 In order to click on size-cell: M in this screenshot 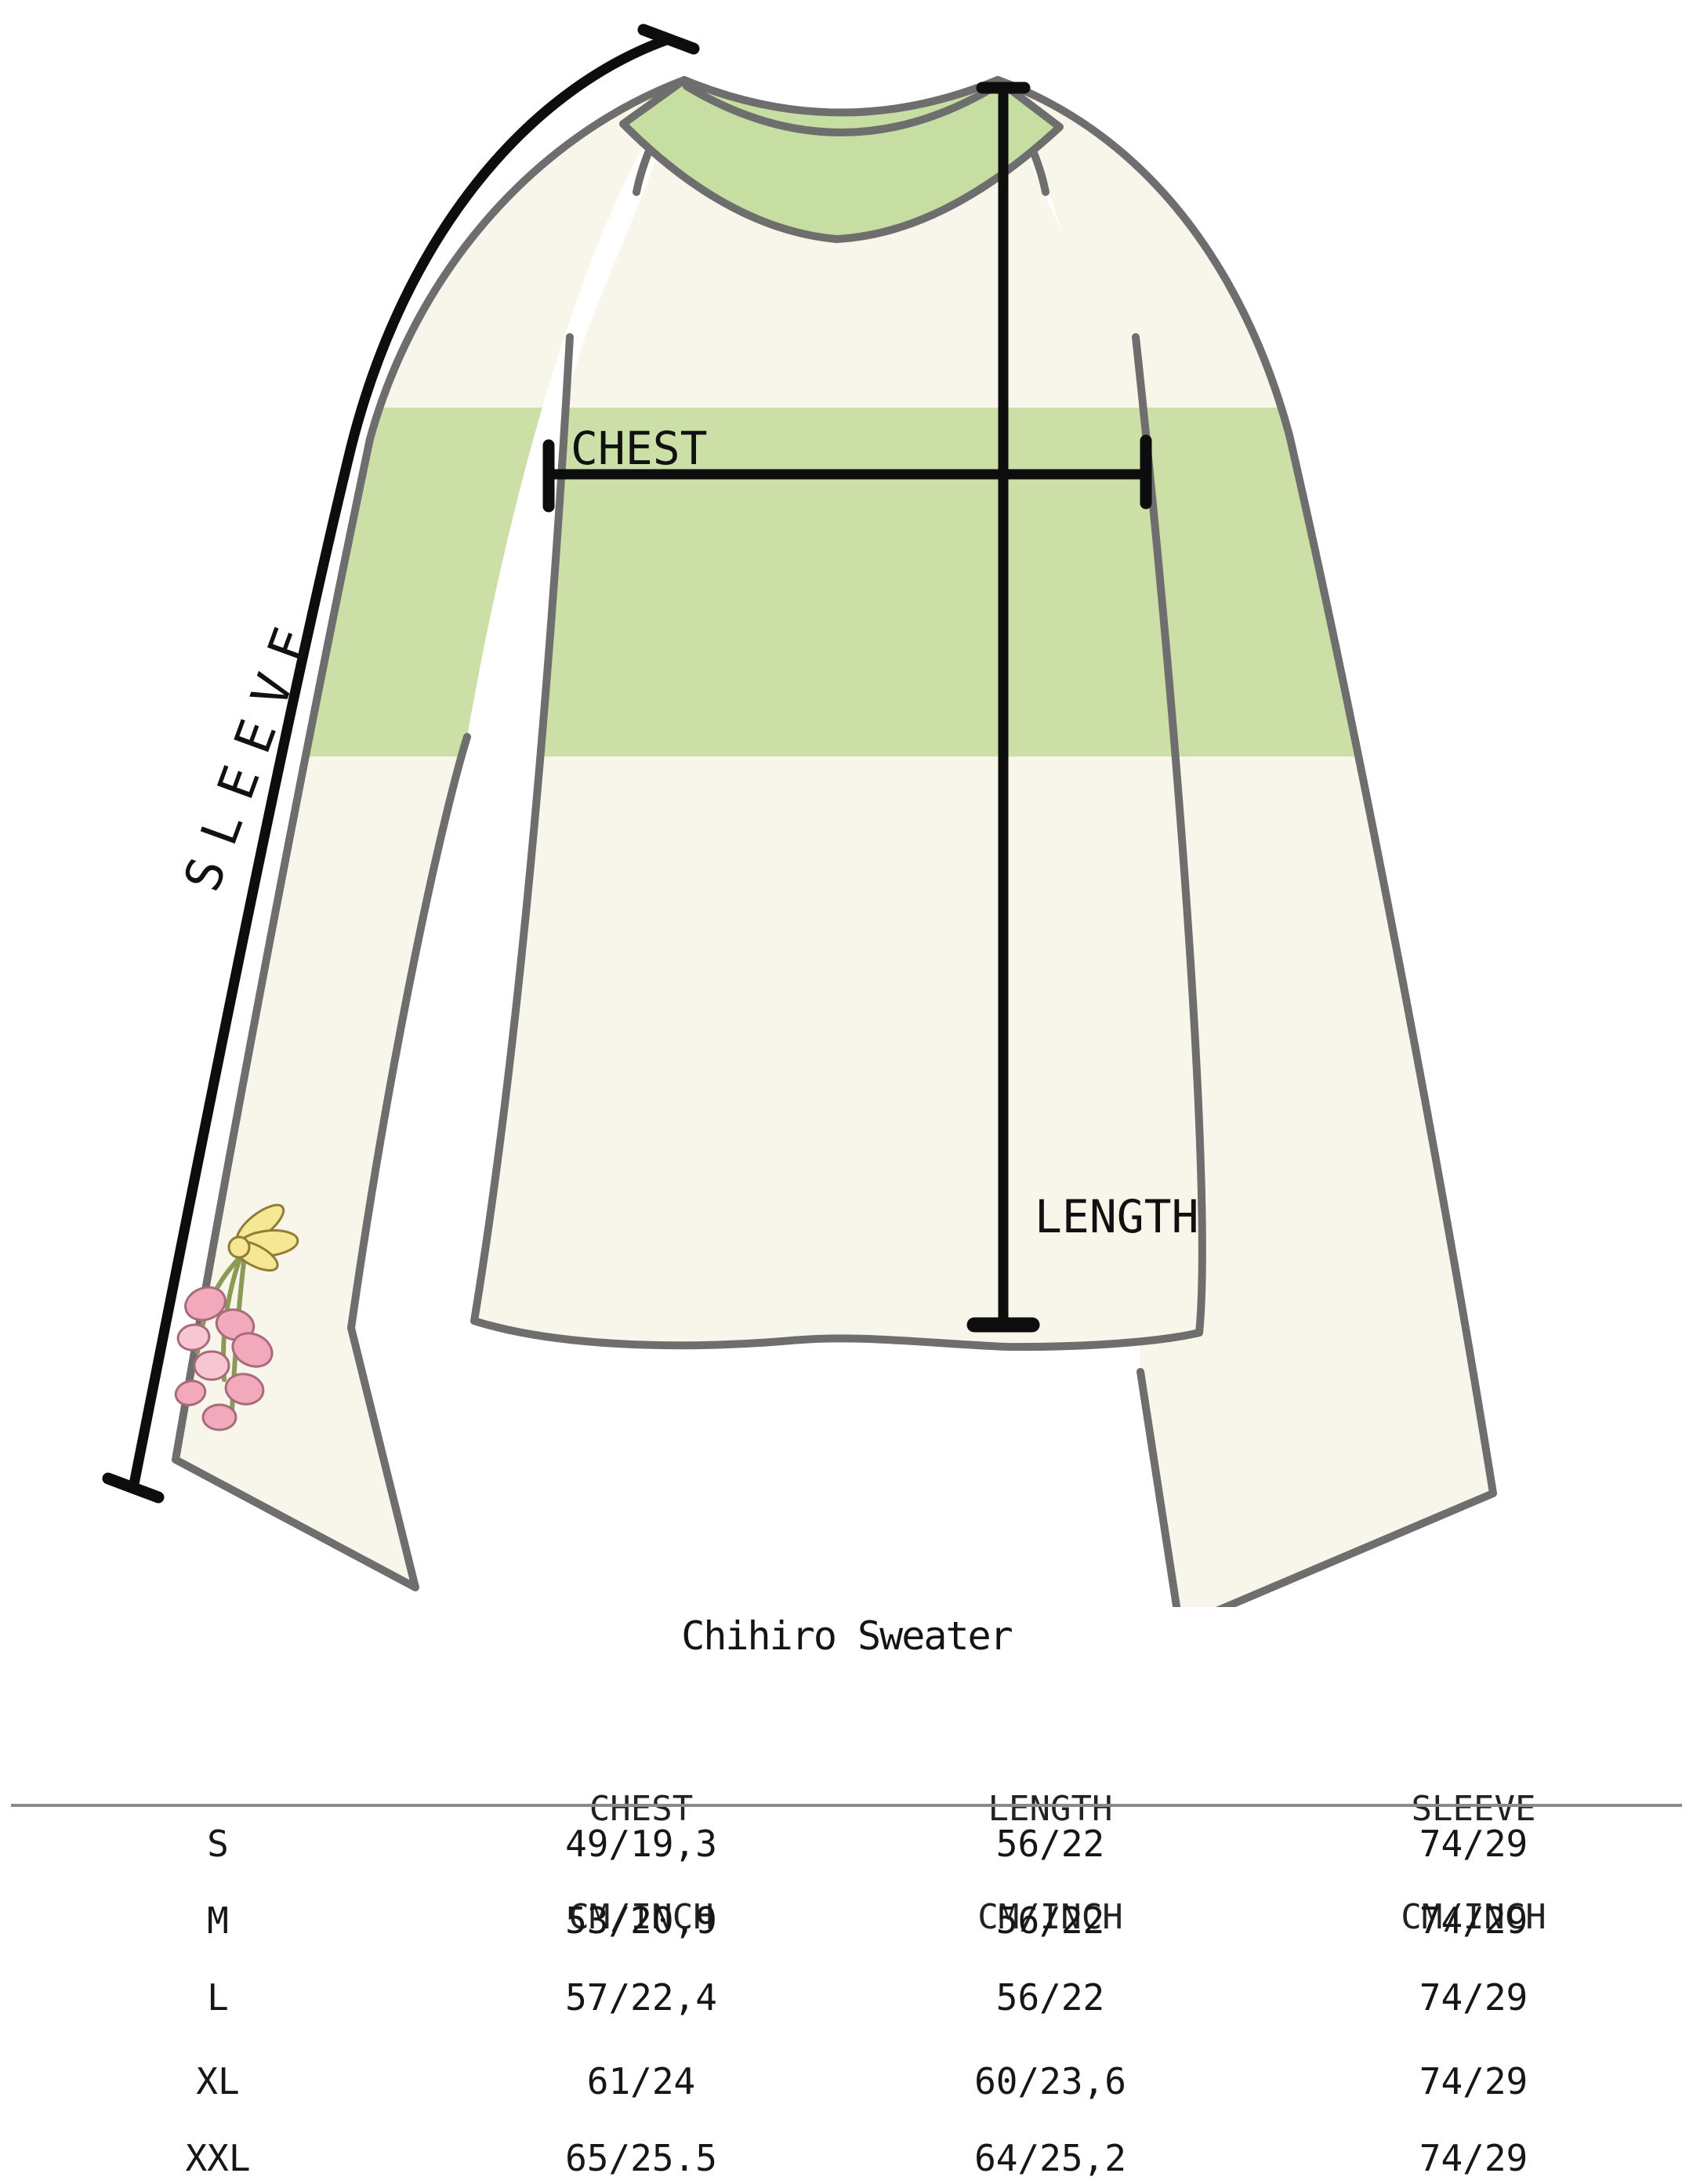, I will do `click(218, 1920)`.